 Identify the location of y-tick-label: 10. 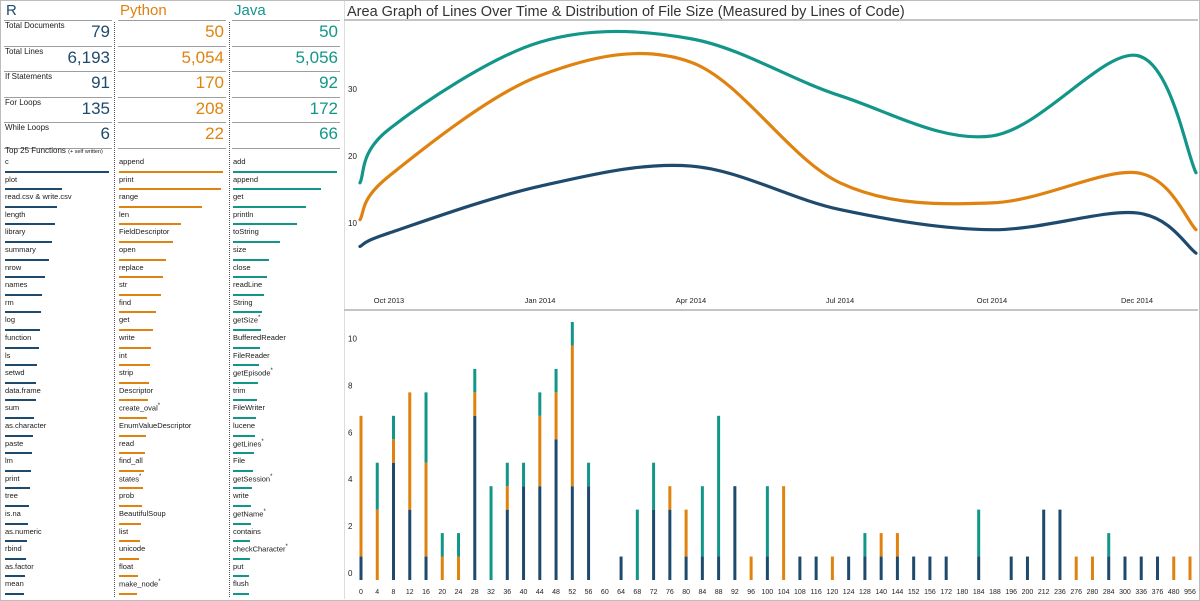
(352, 338).